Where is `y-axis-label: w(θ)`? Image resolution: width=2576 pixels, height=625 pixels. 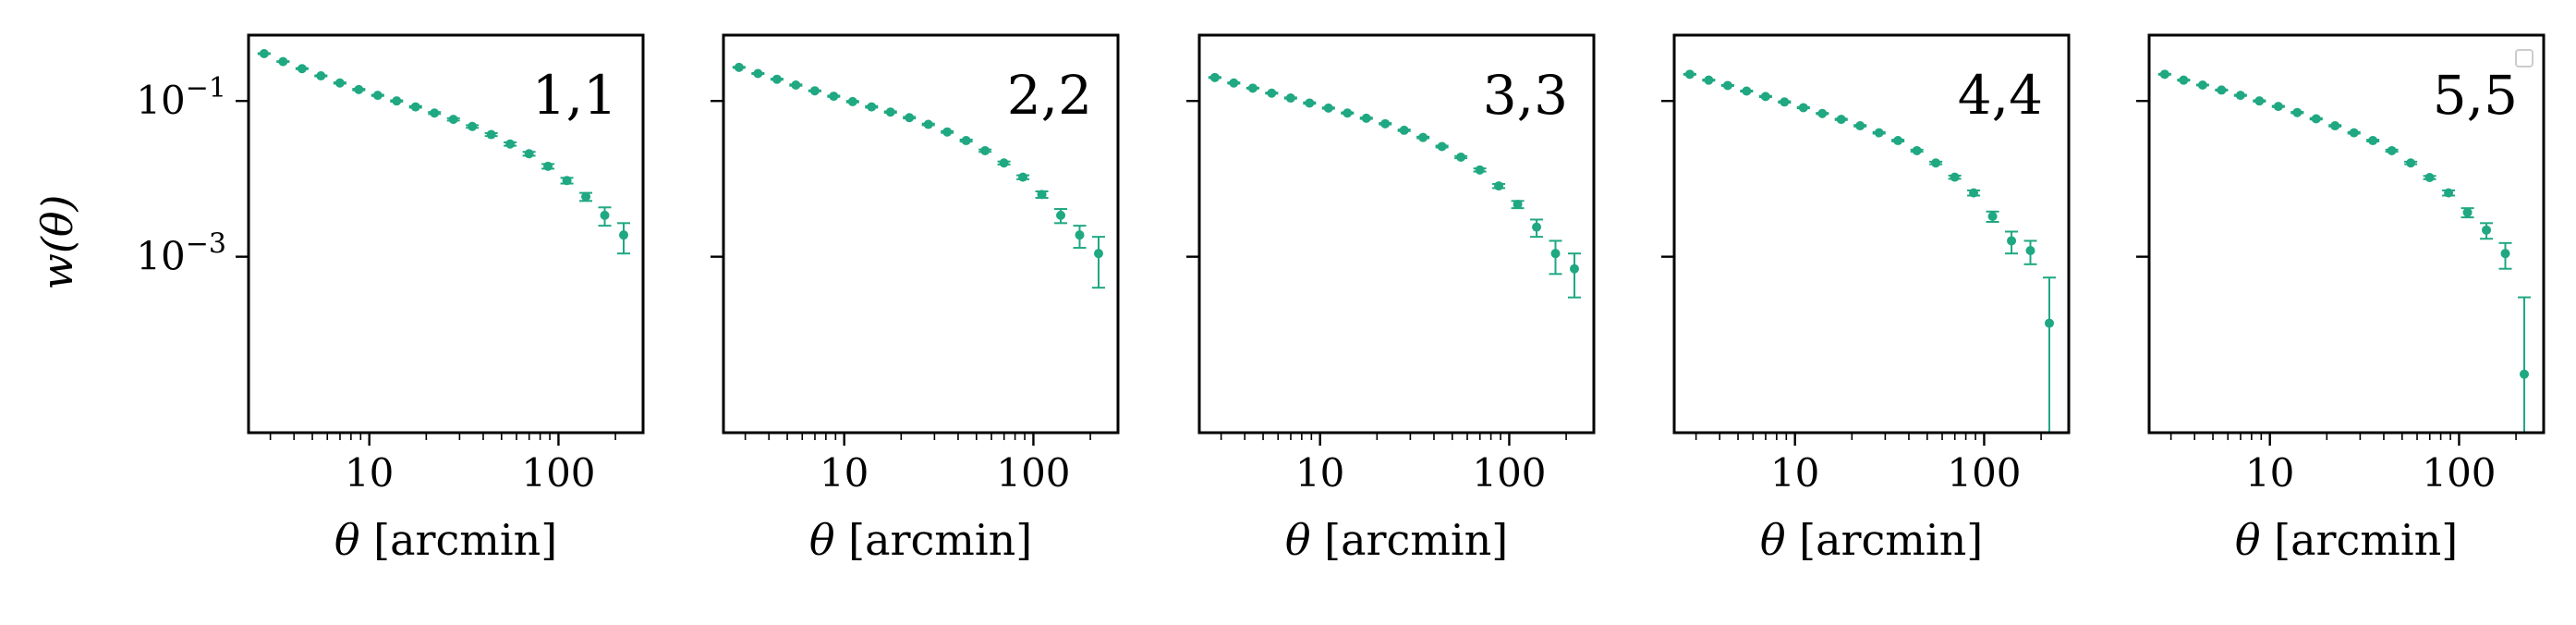 y-axis-label: w(θ) is located at coordinates (57, 242).